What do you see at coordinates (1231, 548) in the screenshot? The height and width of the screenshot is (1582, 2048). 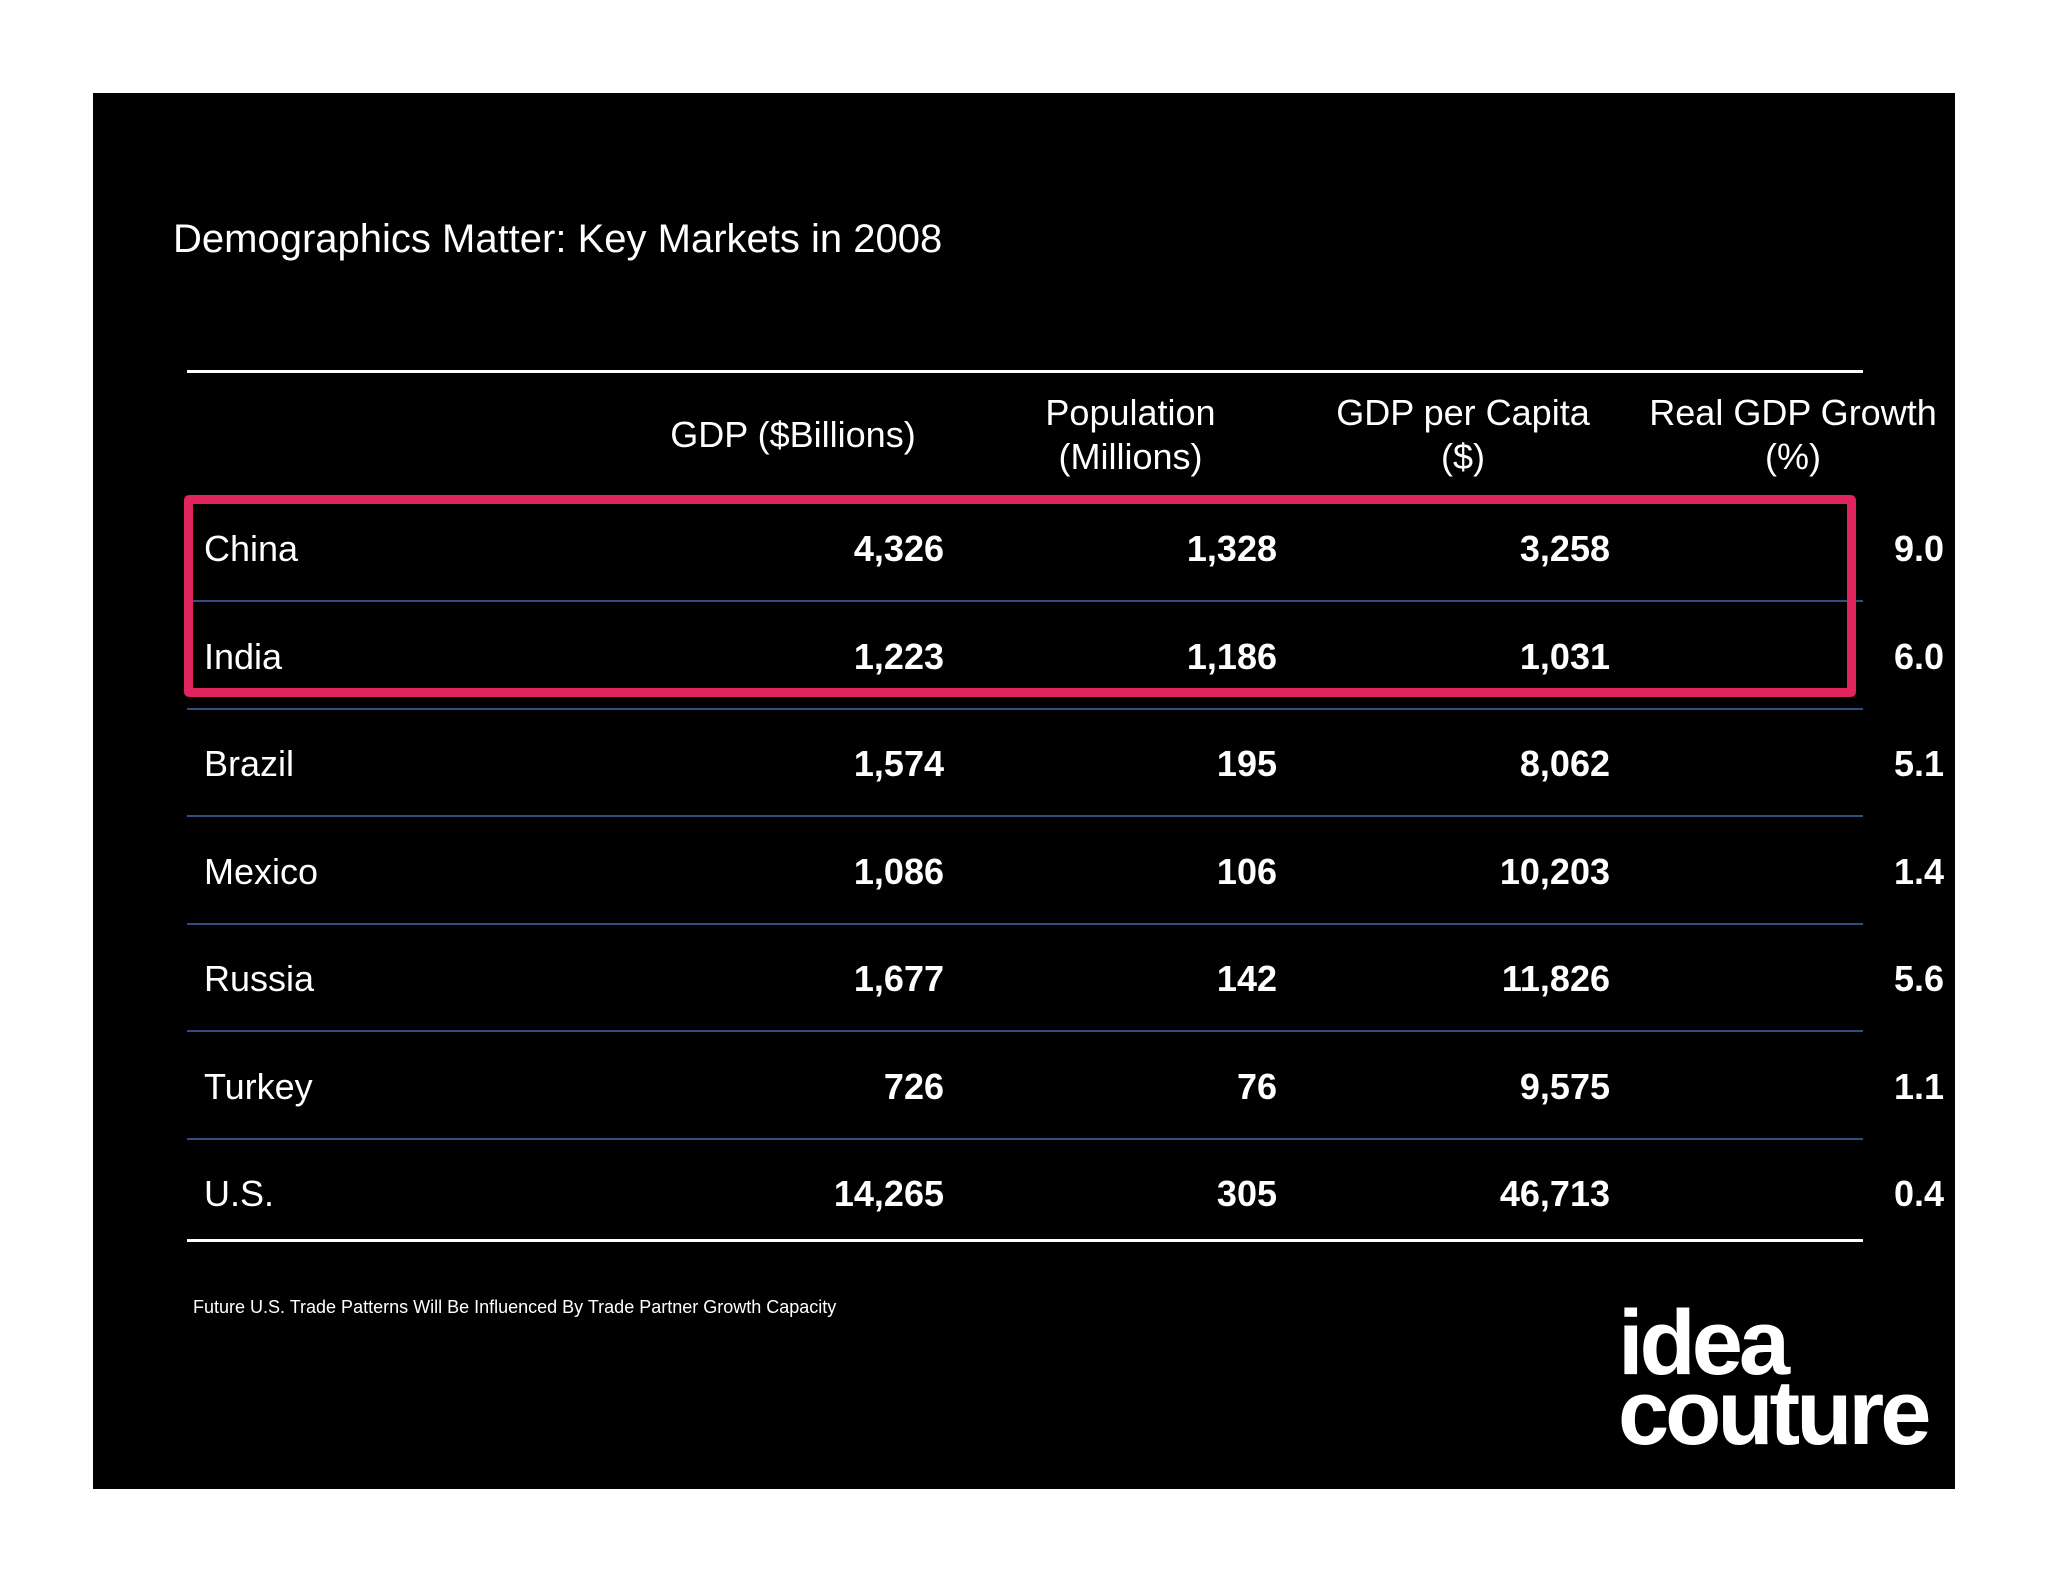 I see `population-cell: 1,328` at bounding box center [1231, 548].